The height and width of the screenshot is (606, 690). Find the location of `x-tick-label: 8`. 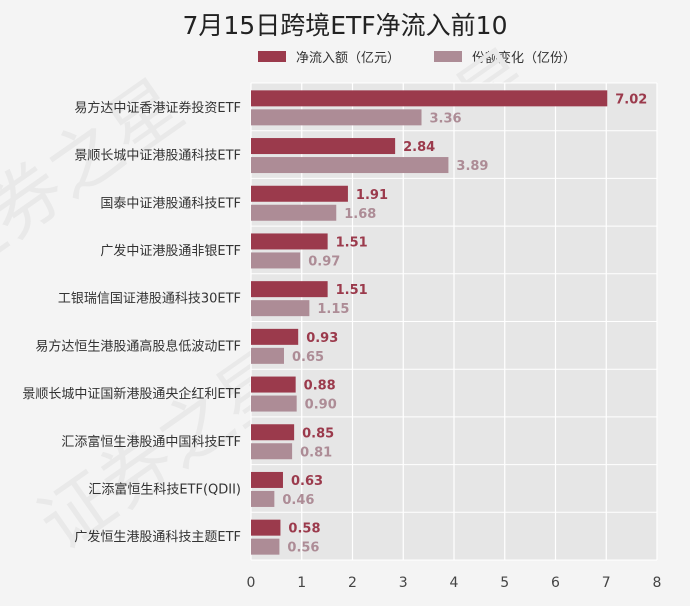

x-tick-label: 8 is located at coordinates (657, 583).